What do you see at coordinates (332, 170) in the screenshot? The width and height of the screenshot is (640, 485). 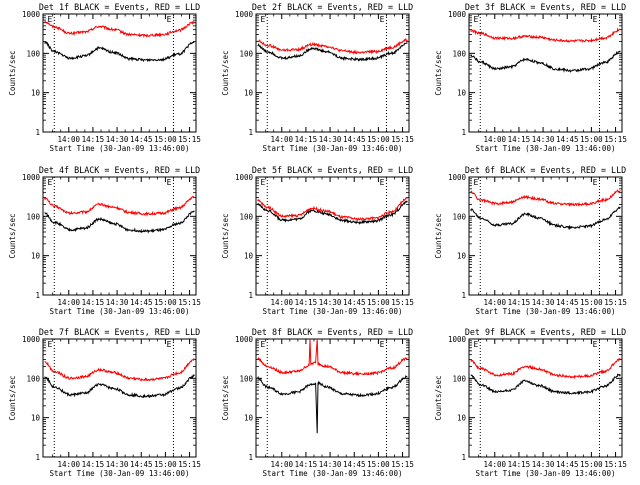 I see `chart-title: Det 5f BLACK = Events, RED = LLD` at bounding box center [332, 170].